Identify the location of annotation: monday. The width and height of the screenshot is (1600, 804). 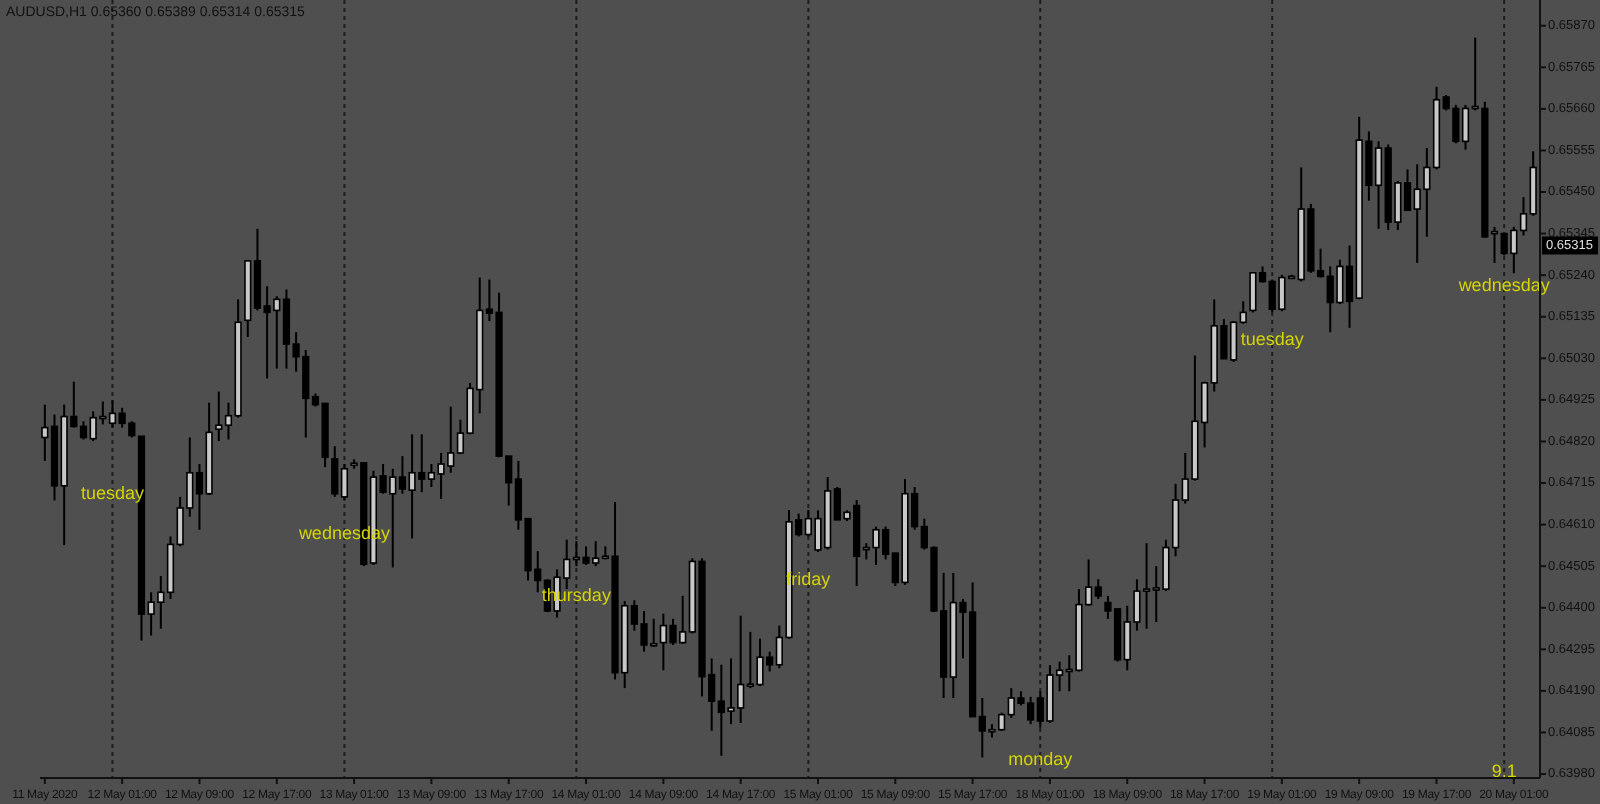
(1041, 758).